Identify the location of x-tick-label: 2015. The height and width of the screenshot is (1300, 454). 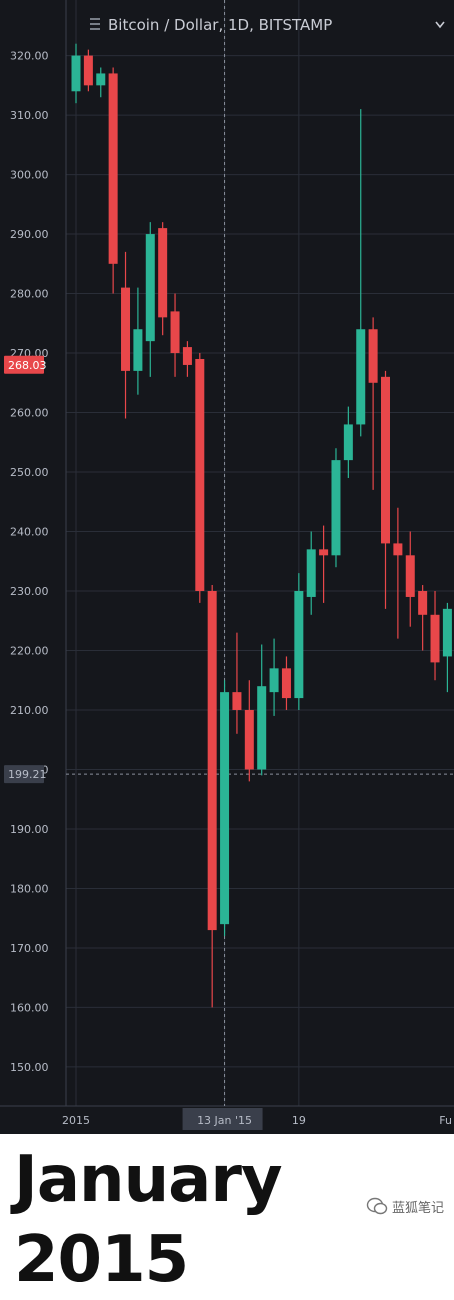
(76, 1120).